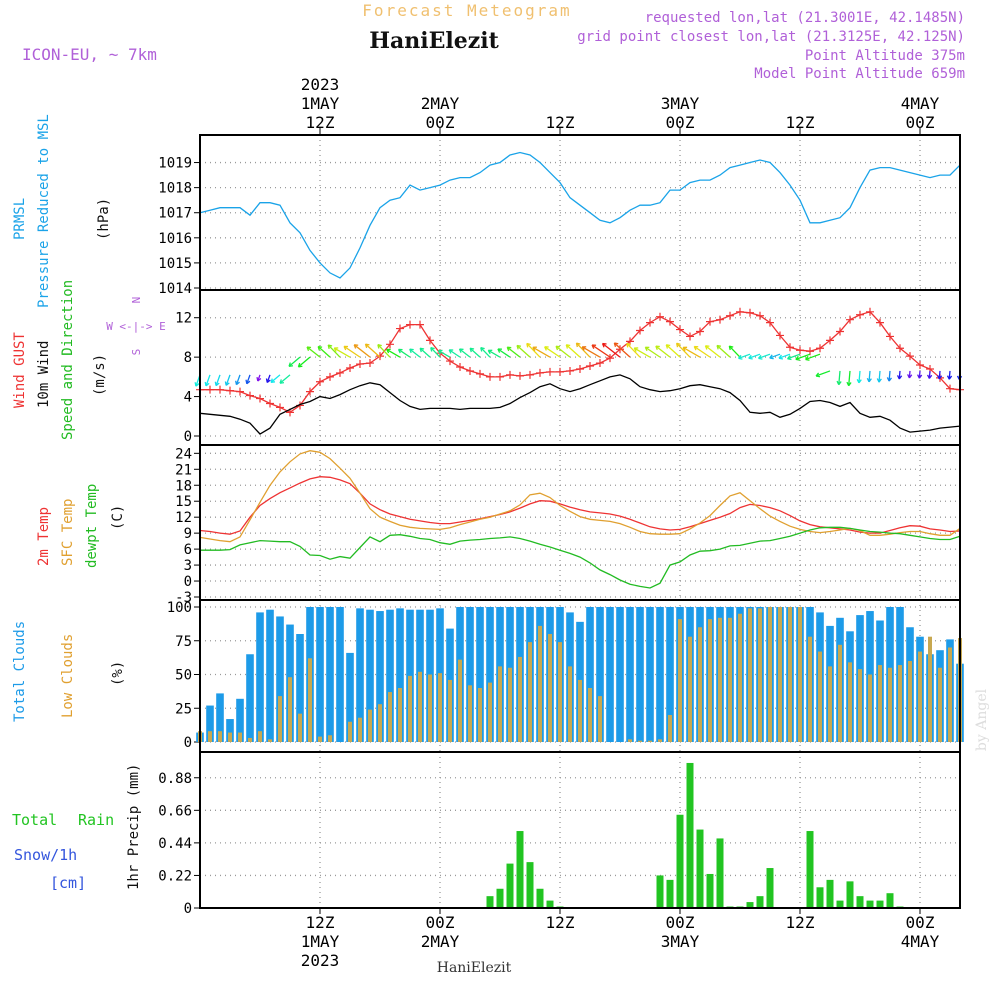 The image size is (1000, 1000). Describe the element at coordinates (885, 56) in the screenshot. I see `header-point-altitude: Point Altitude 375m` at that location.